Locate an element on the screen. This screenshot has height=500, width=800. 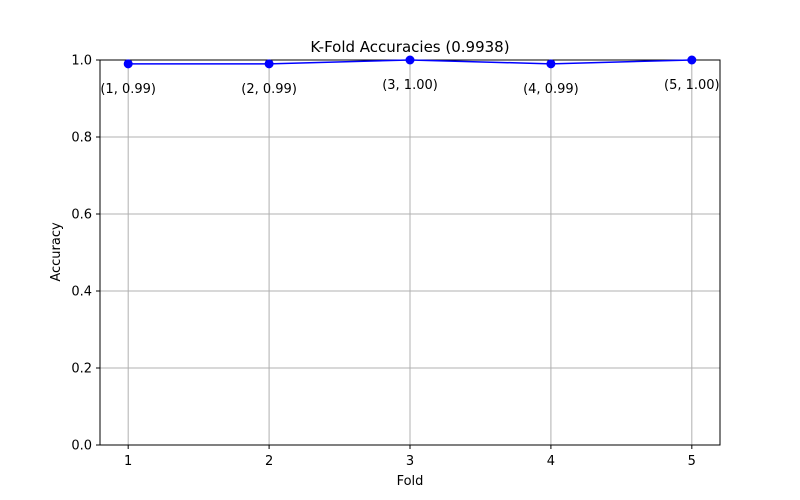
x-axis-ticks: 1 2 3 4 5 is located at coordinates (410, 457).